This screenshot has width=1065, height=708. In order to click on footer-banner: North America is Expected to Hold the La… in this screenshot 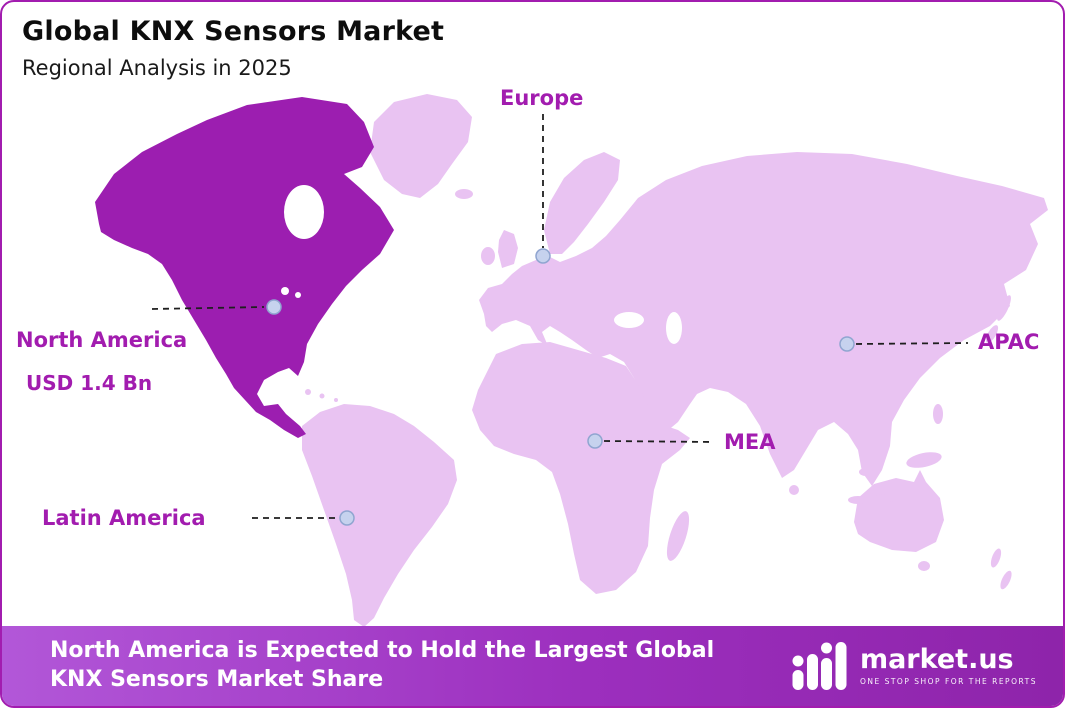, I will do `click(532, 666)`.